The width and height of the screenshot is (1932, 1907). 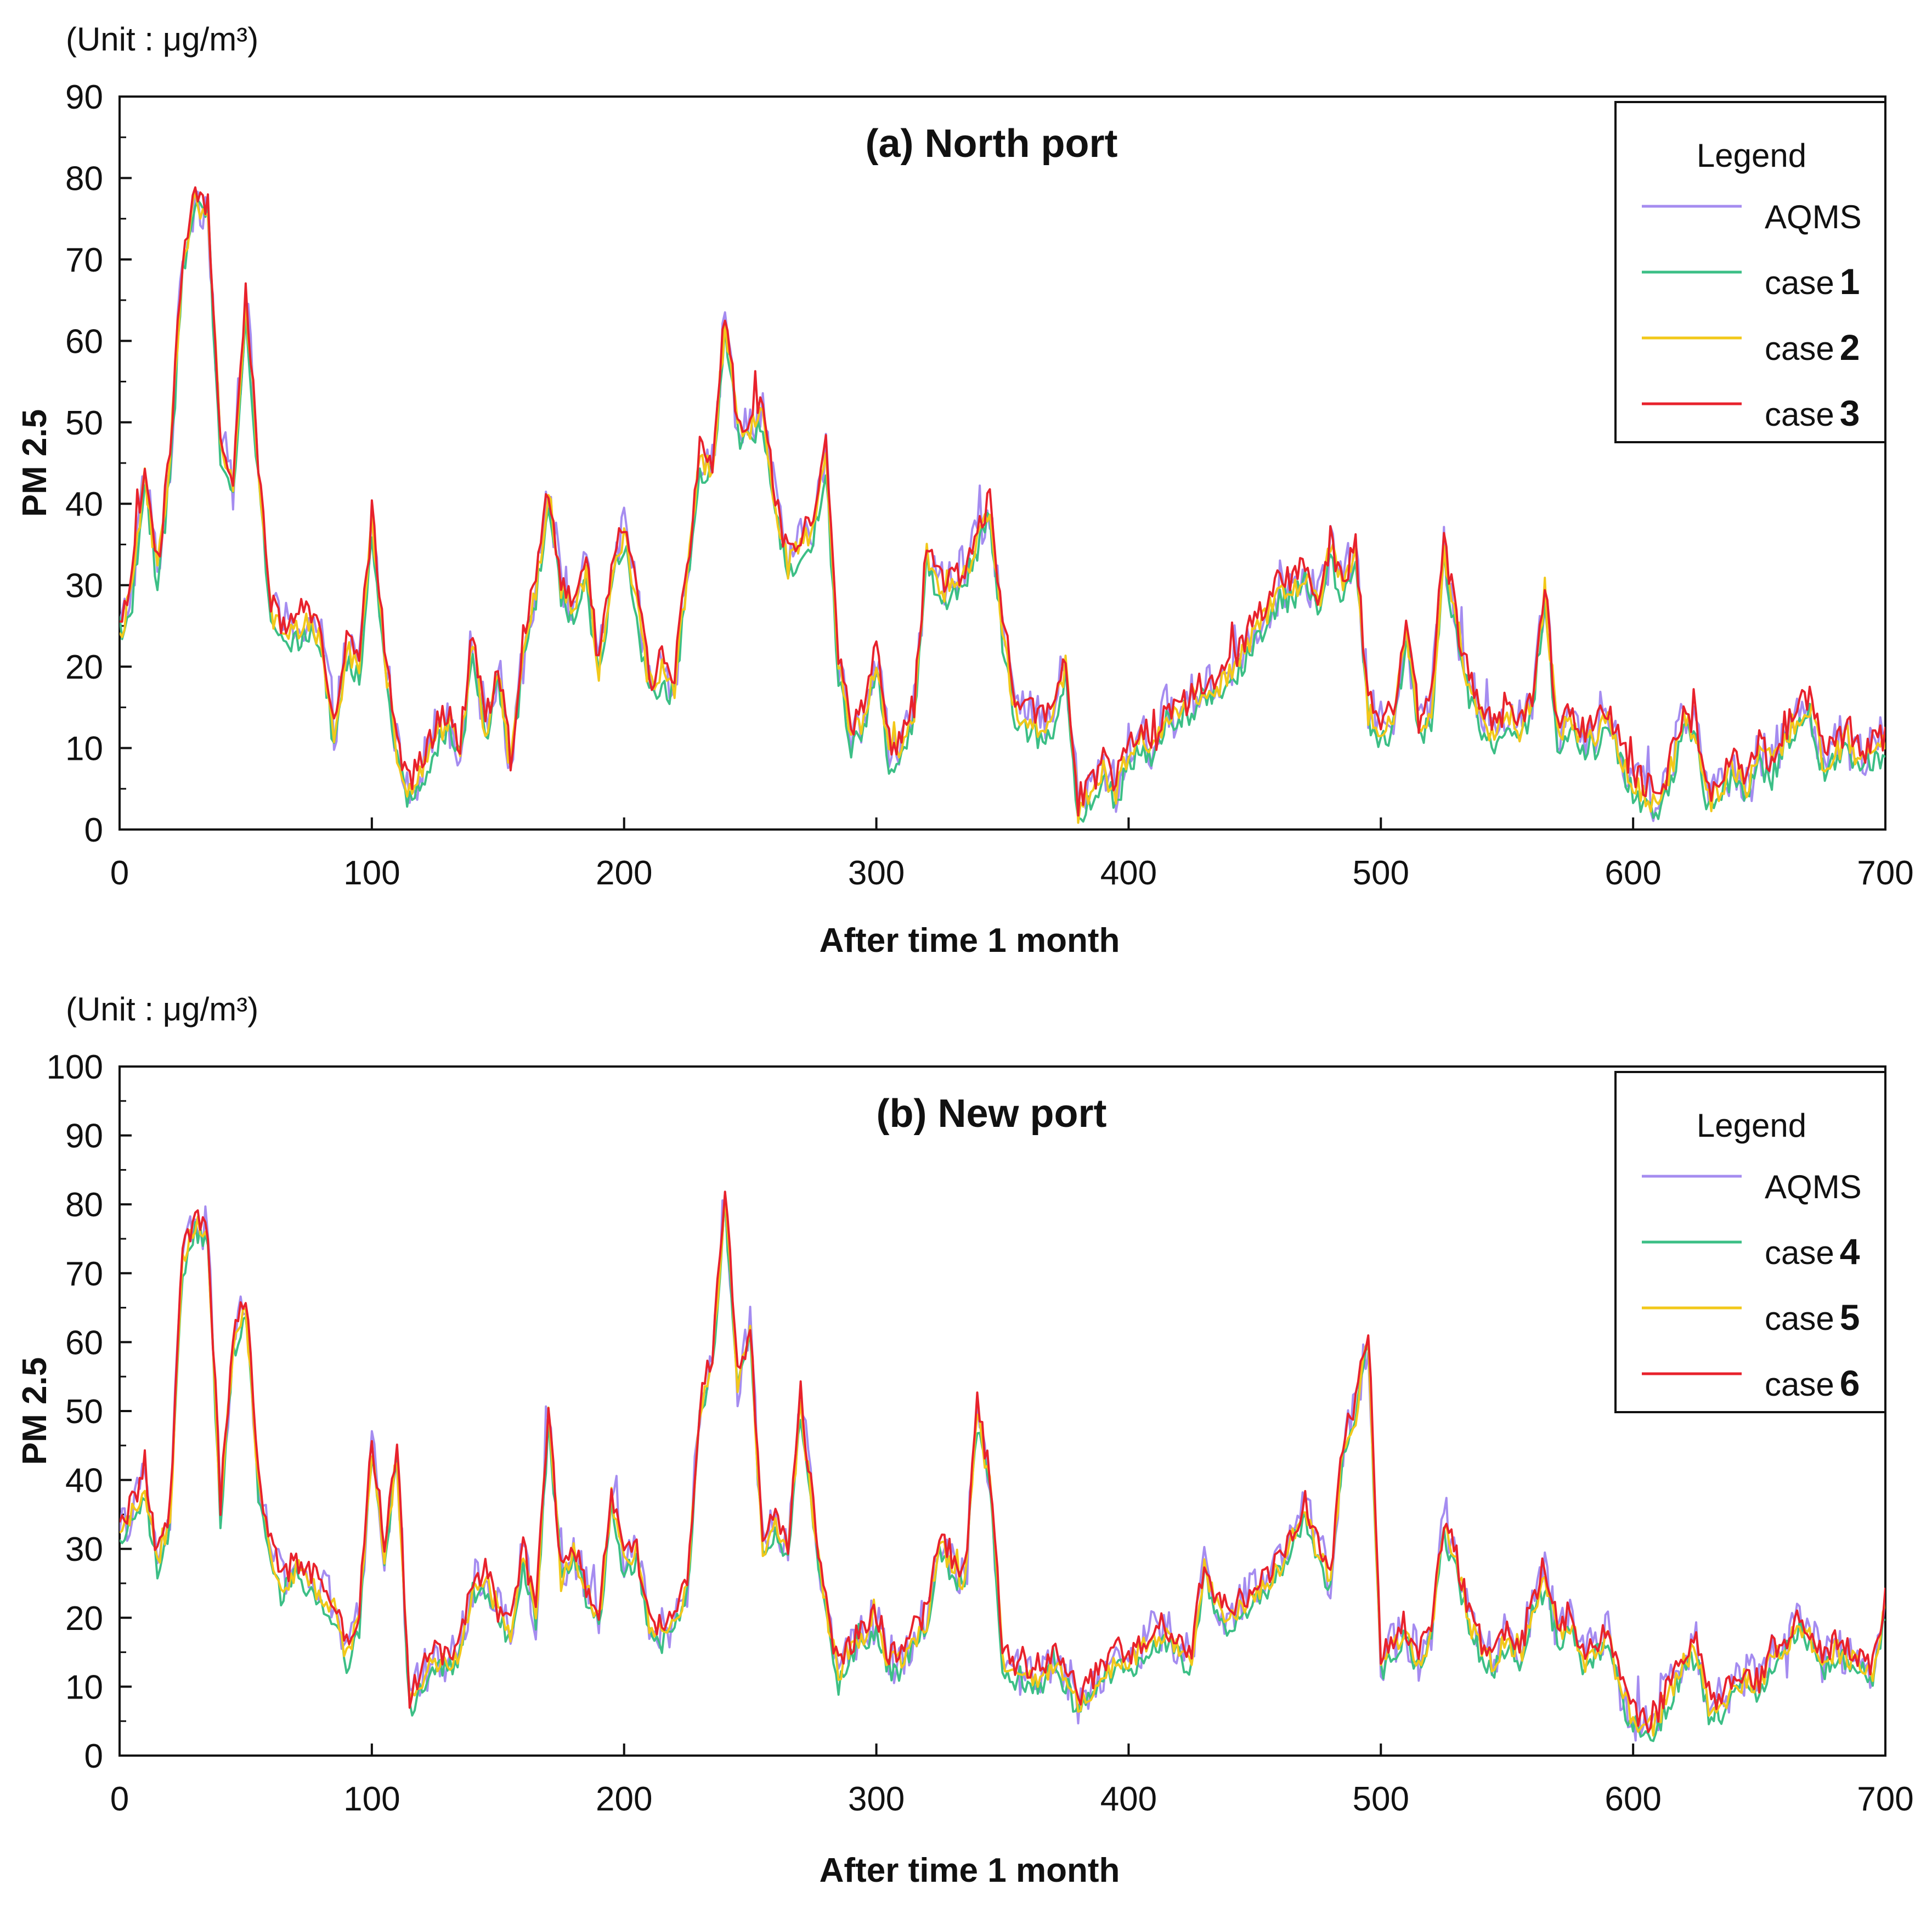 I want to click on legend-entry-label: case 1, so click(x=1812, y=281).